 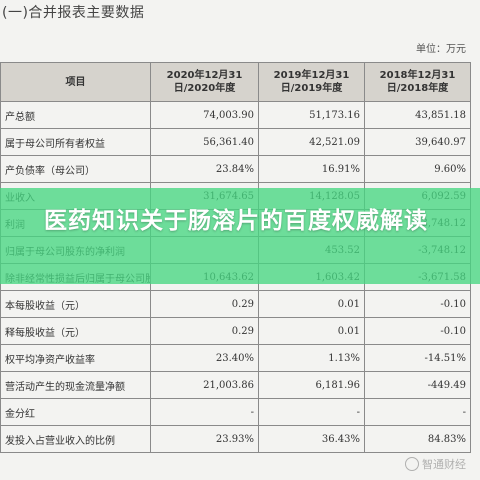 I want to click on watermark-text: 智通财经, so click(x=444, y=464).